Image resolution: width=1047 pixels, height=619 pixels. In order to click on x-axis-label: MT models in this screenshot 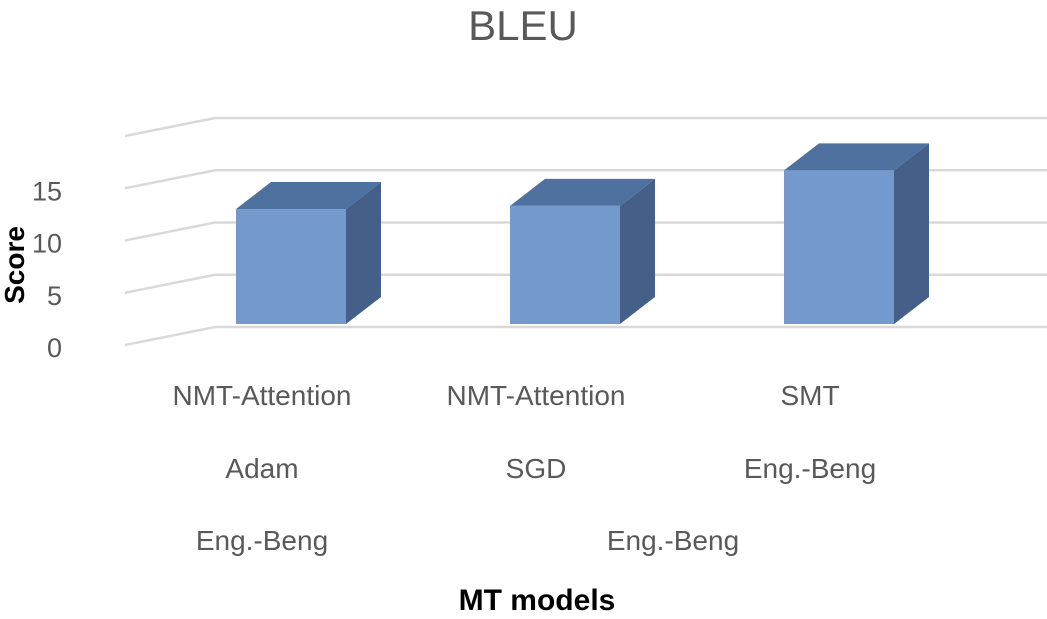, I will do `click(537, 600)`.